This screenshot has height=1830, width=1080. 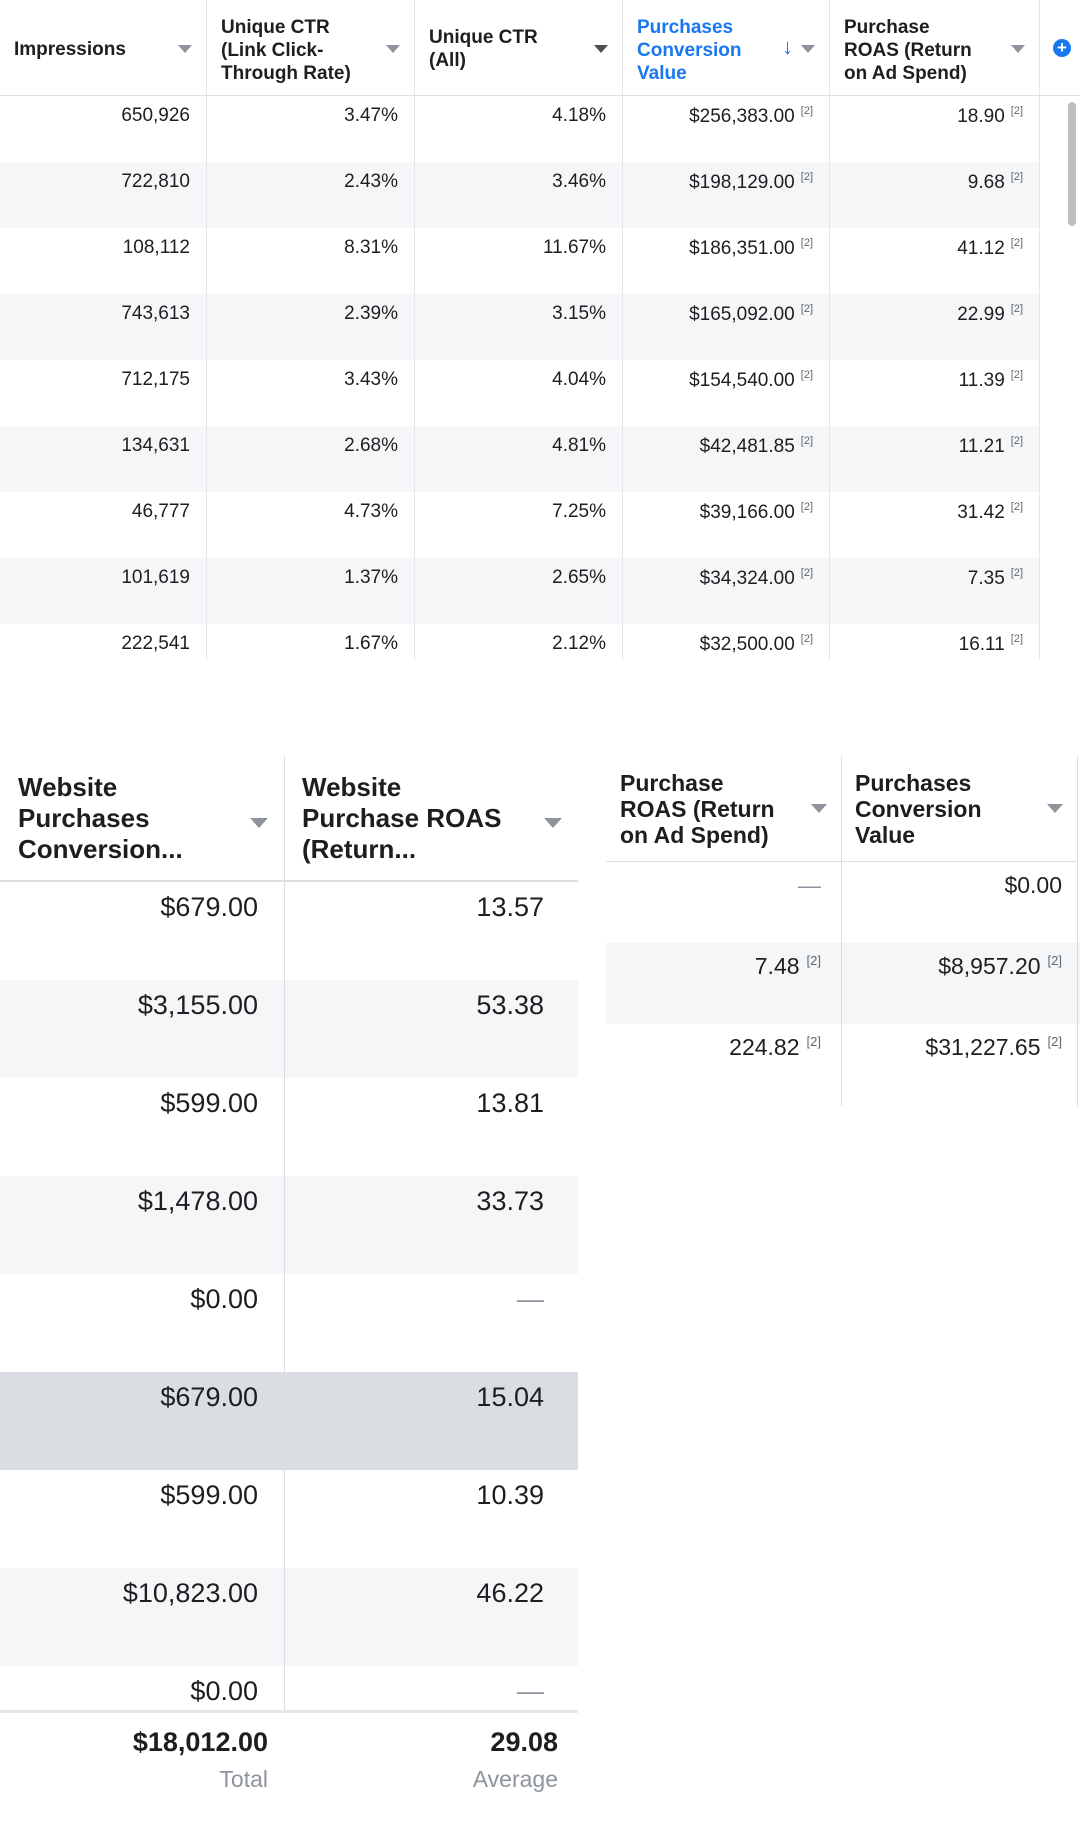 I want to click on table-row: 222,541 1.67% 2.12% $32,500.00 [2] 16.11 [2], so click(x=520, y=642).